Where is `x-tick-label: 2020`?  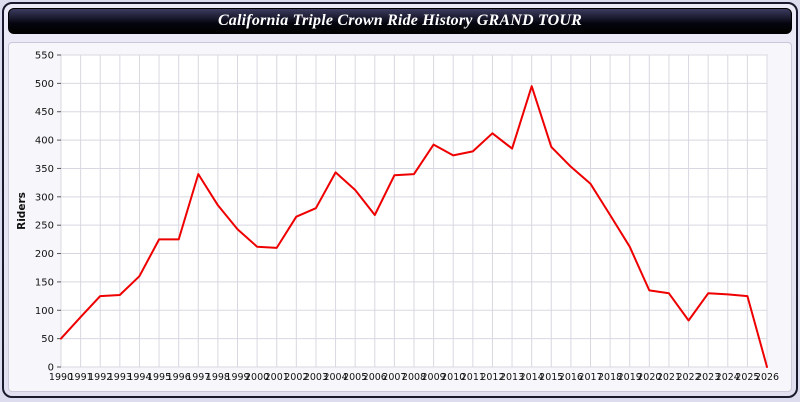 x-tick-label: 2020 is located at coordinates (649, 377).